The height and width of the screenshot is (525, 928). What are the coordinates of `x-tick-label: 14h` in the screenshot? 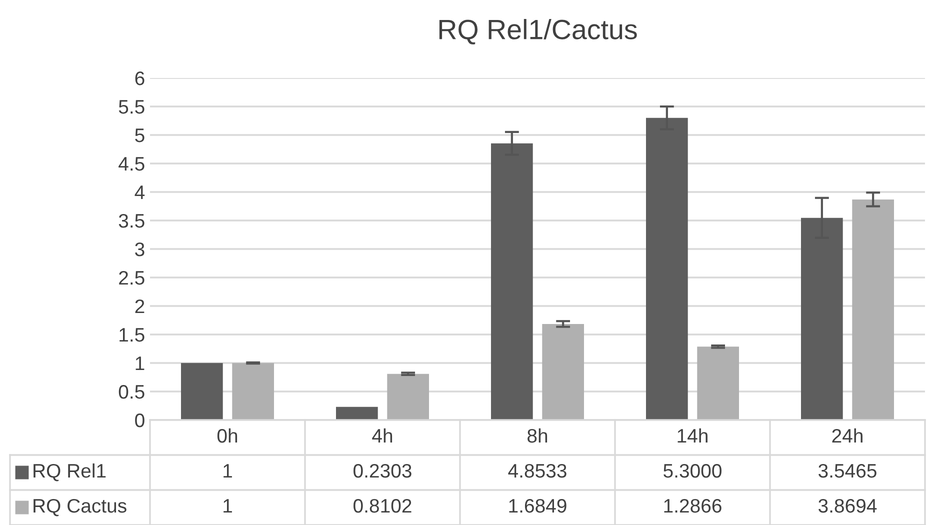 It's located at (693, 435).